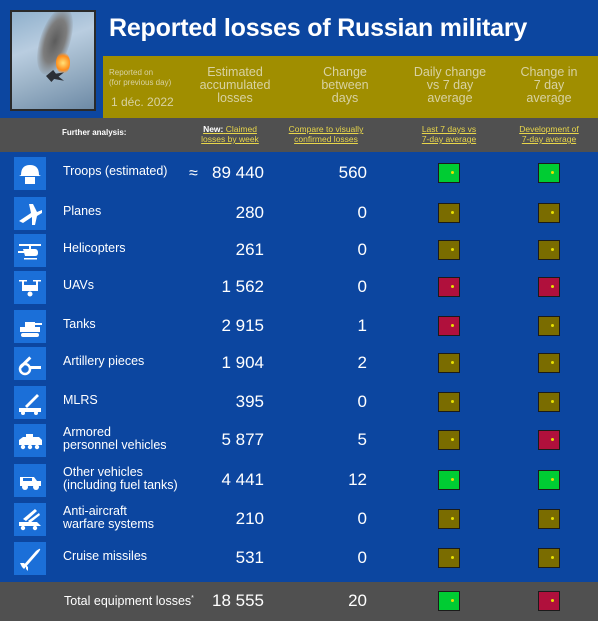 The height and width of the screenshot is (621, 598). What do you see at coordinates (299, 363) in the screenshot?
I see `table-row: Artillery pieces 1 904 2` at bounding box center [299, 363].